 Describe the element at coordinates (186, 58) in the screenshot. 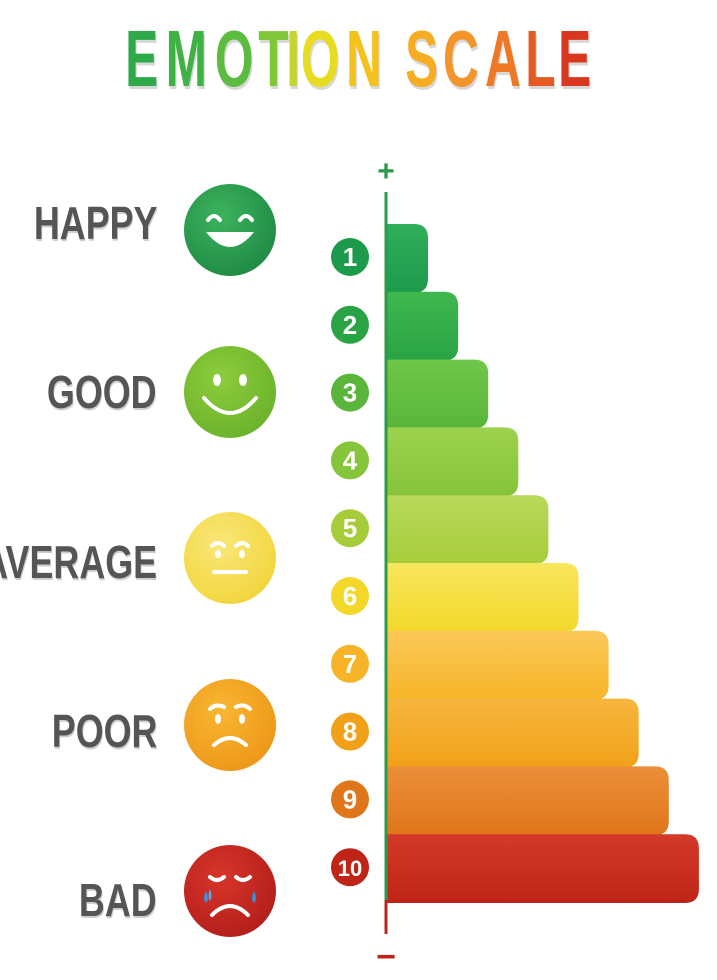

I see `title-letter: M` at that location.